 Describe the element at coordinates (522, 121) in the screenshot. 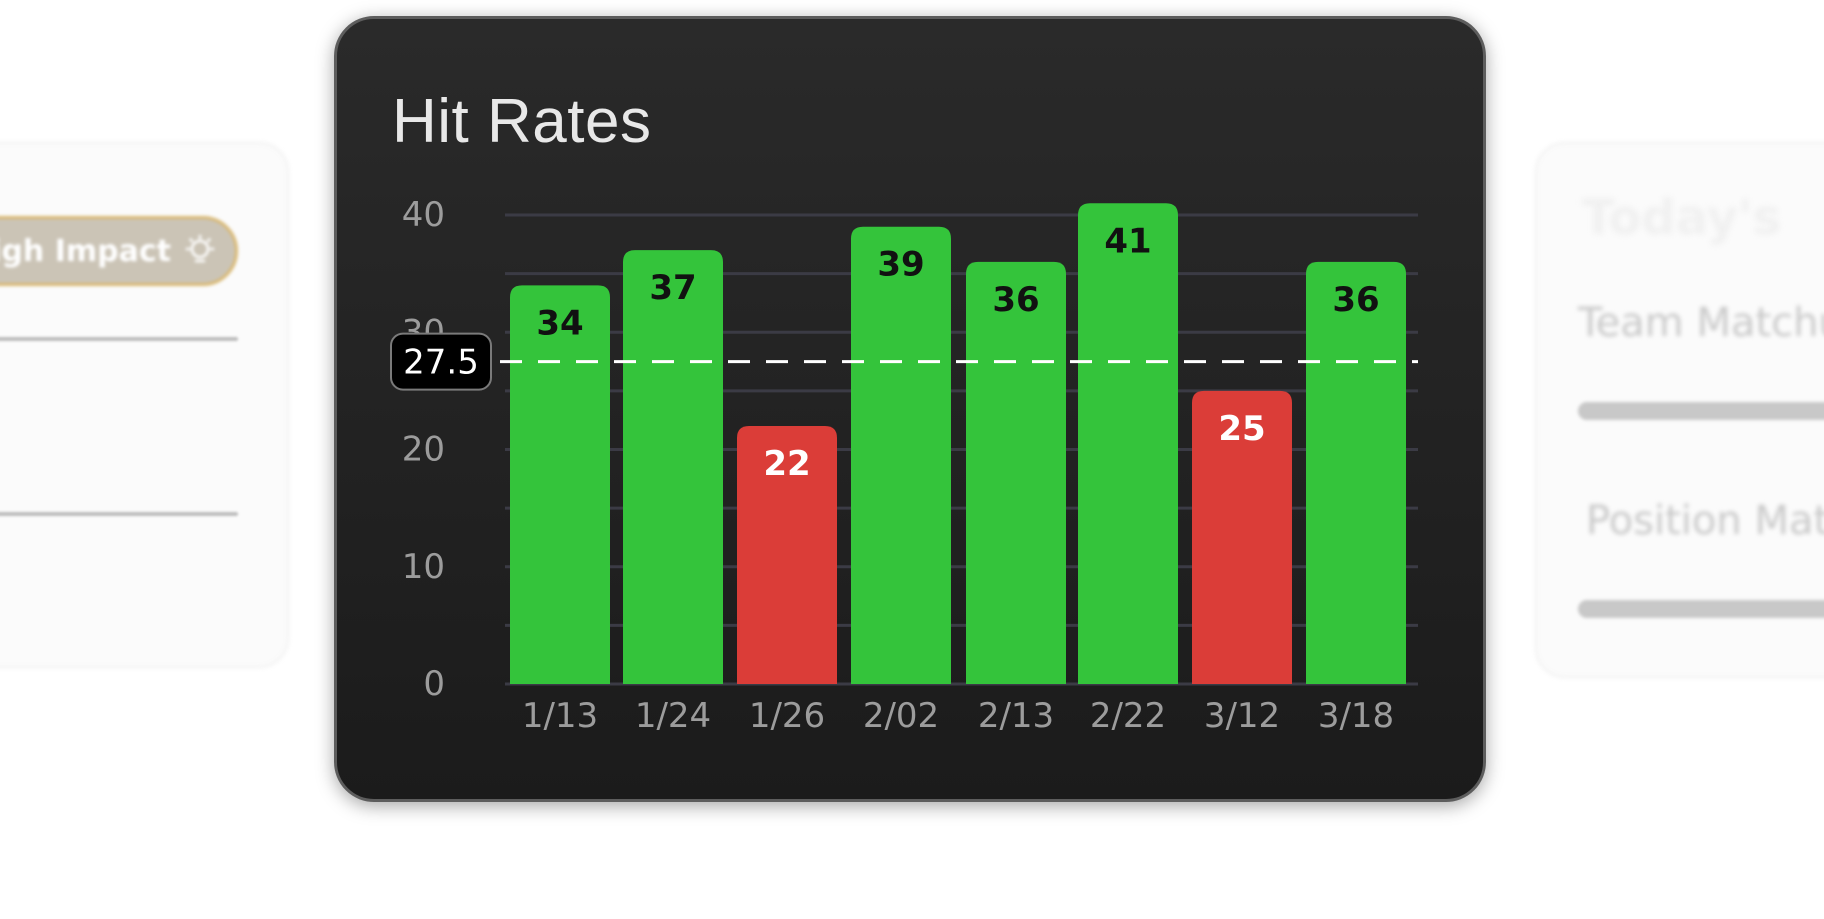

I see `chart-title: Hit Rates` at that location.